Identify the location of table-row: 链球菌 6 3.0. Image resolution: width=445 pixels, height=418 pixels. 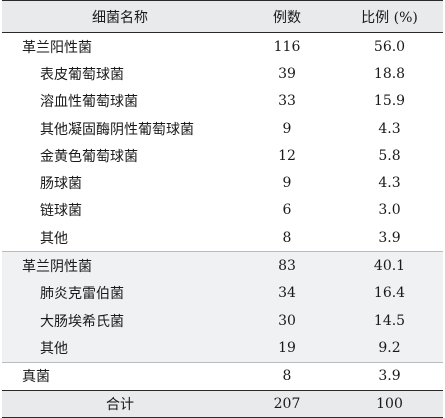
(222, 210).